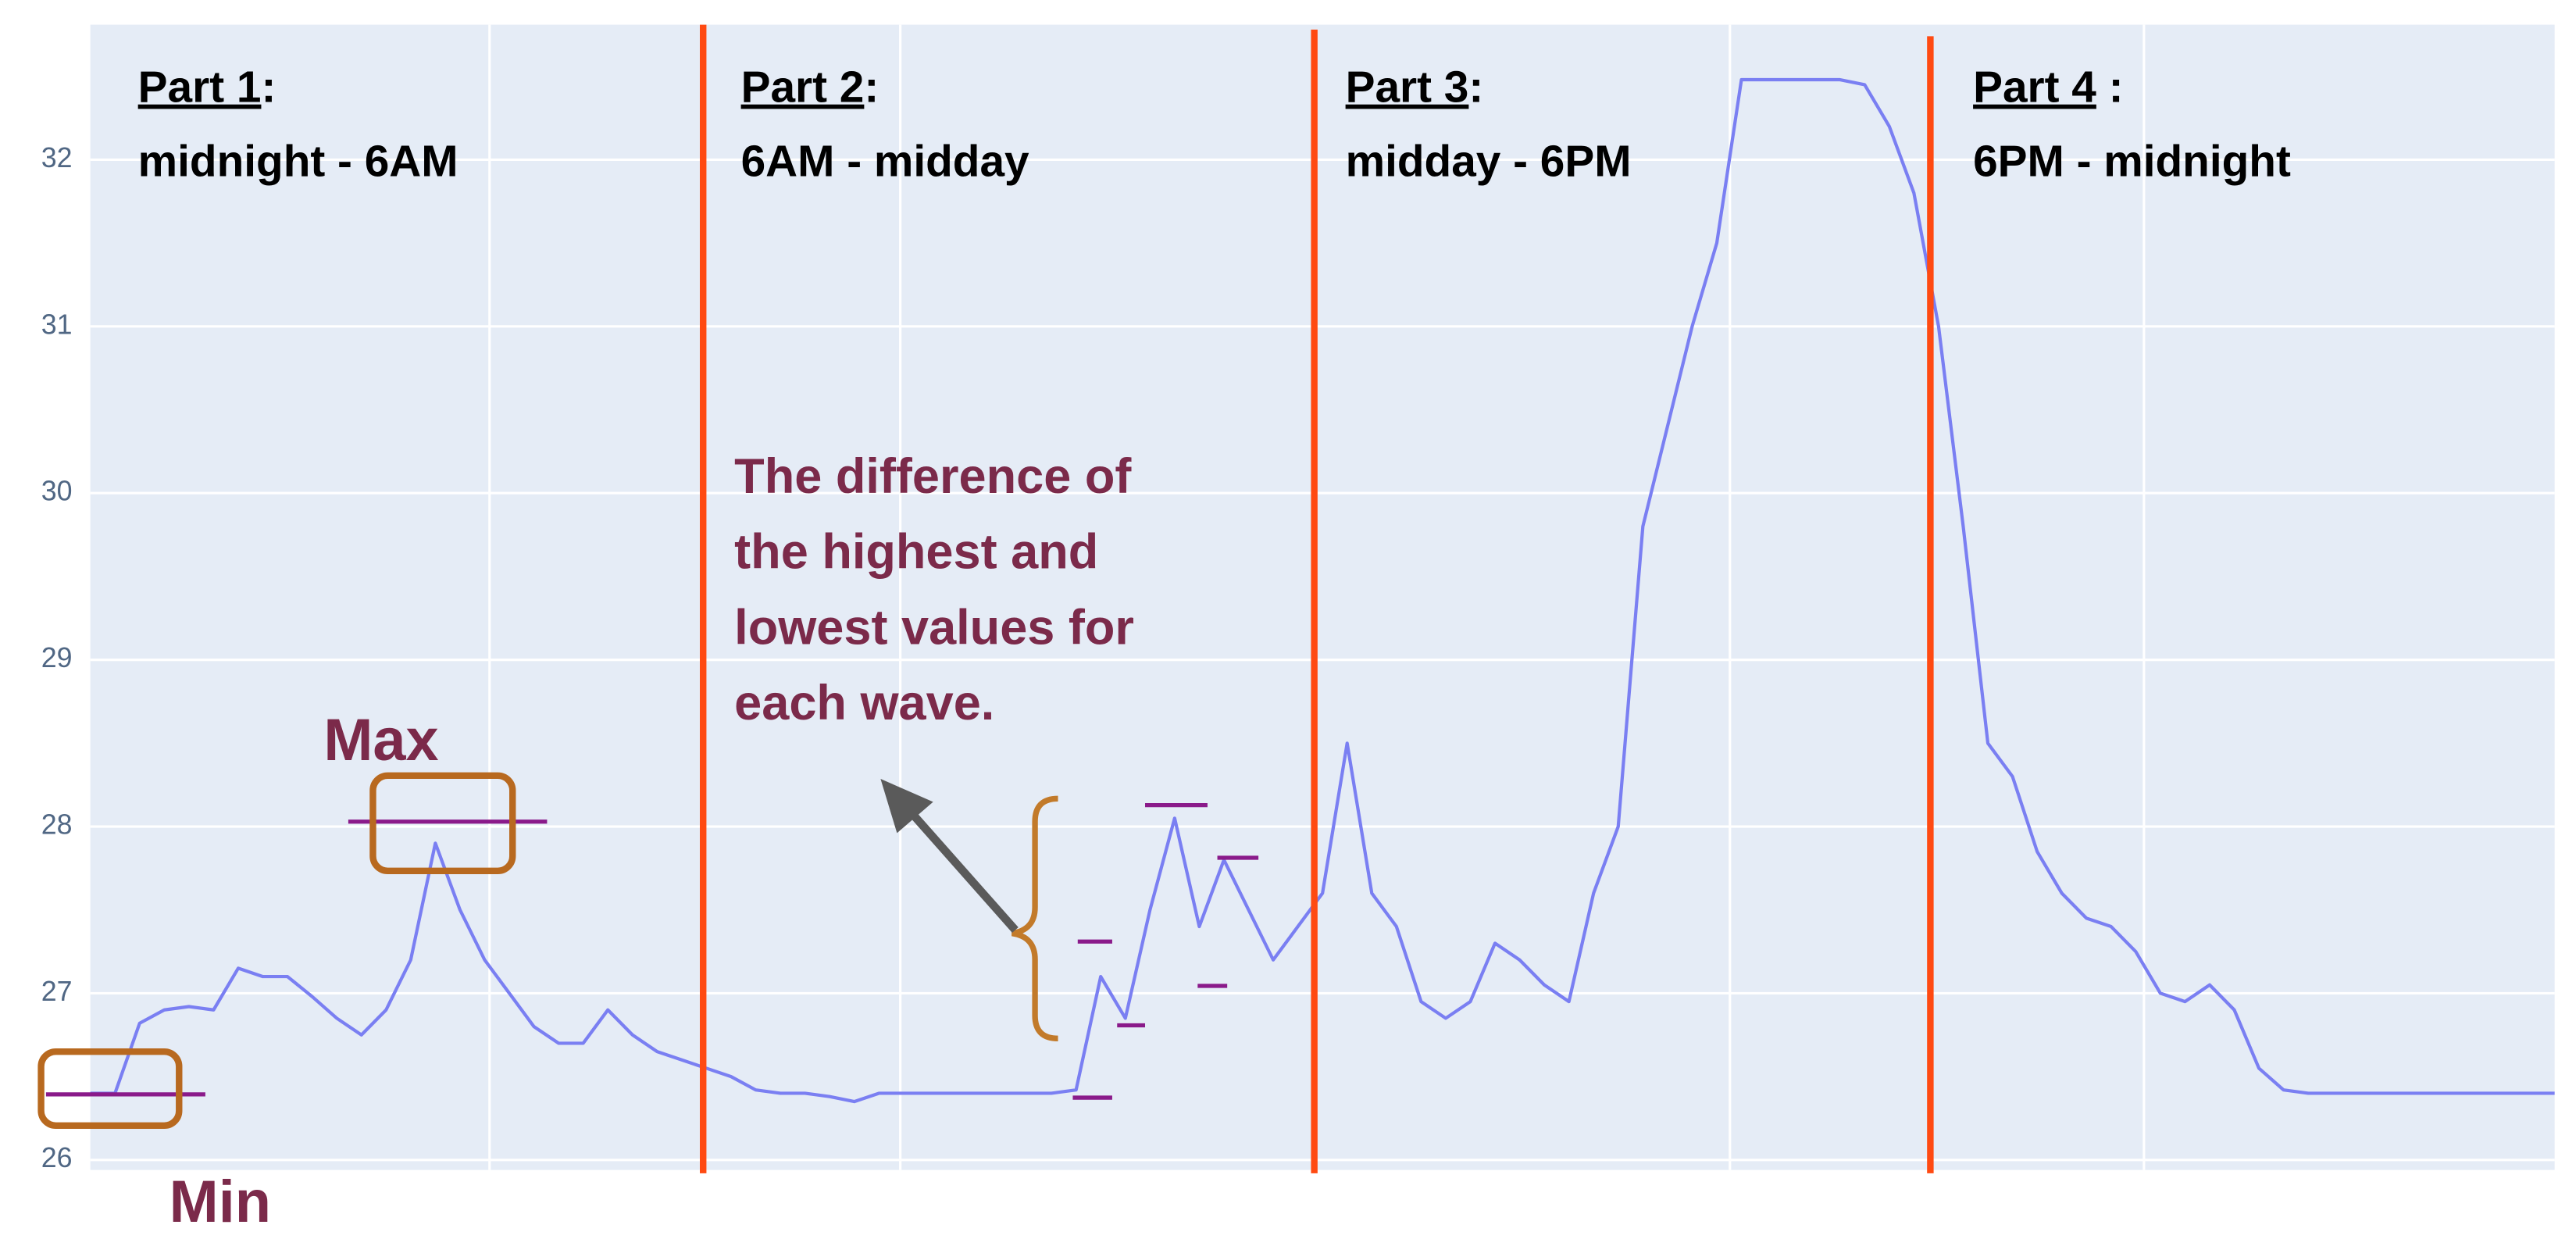 The width and height of the screenshot is (2576, 1239). I want to click on y-tick-label: 26, so click(57, 1158).